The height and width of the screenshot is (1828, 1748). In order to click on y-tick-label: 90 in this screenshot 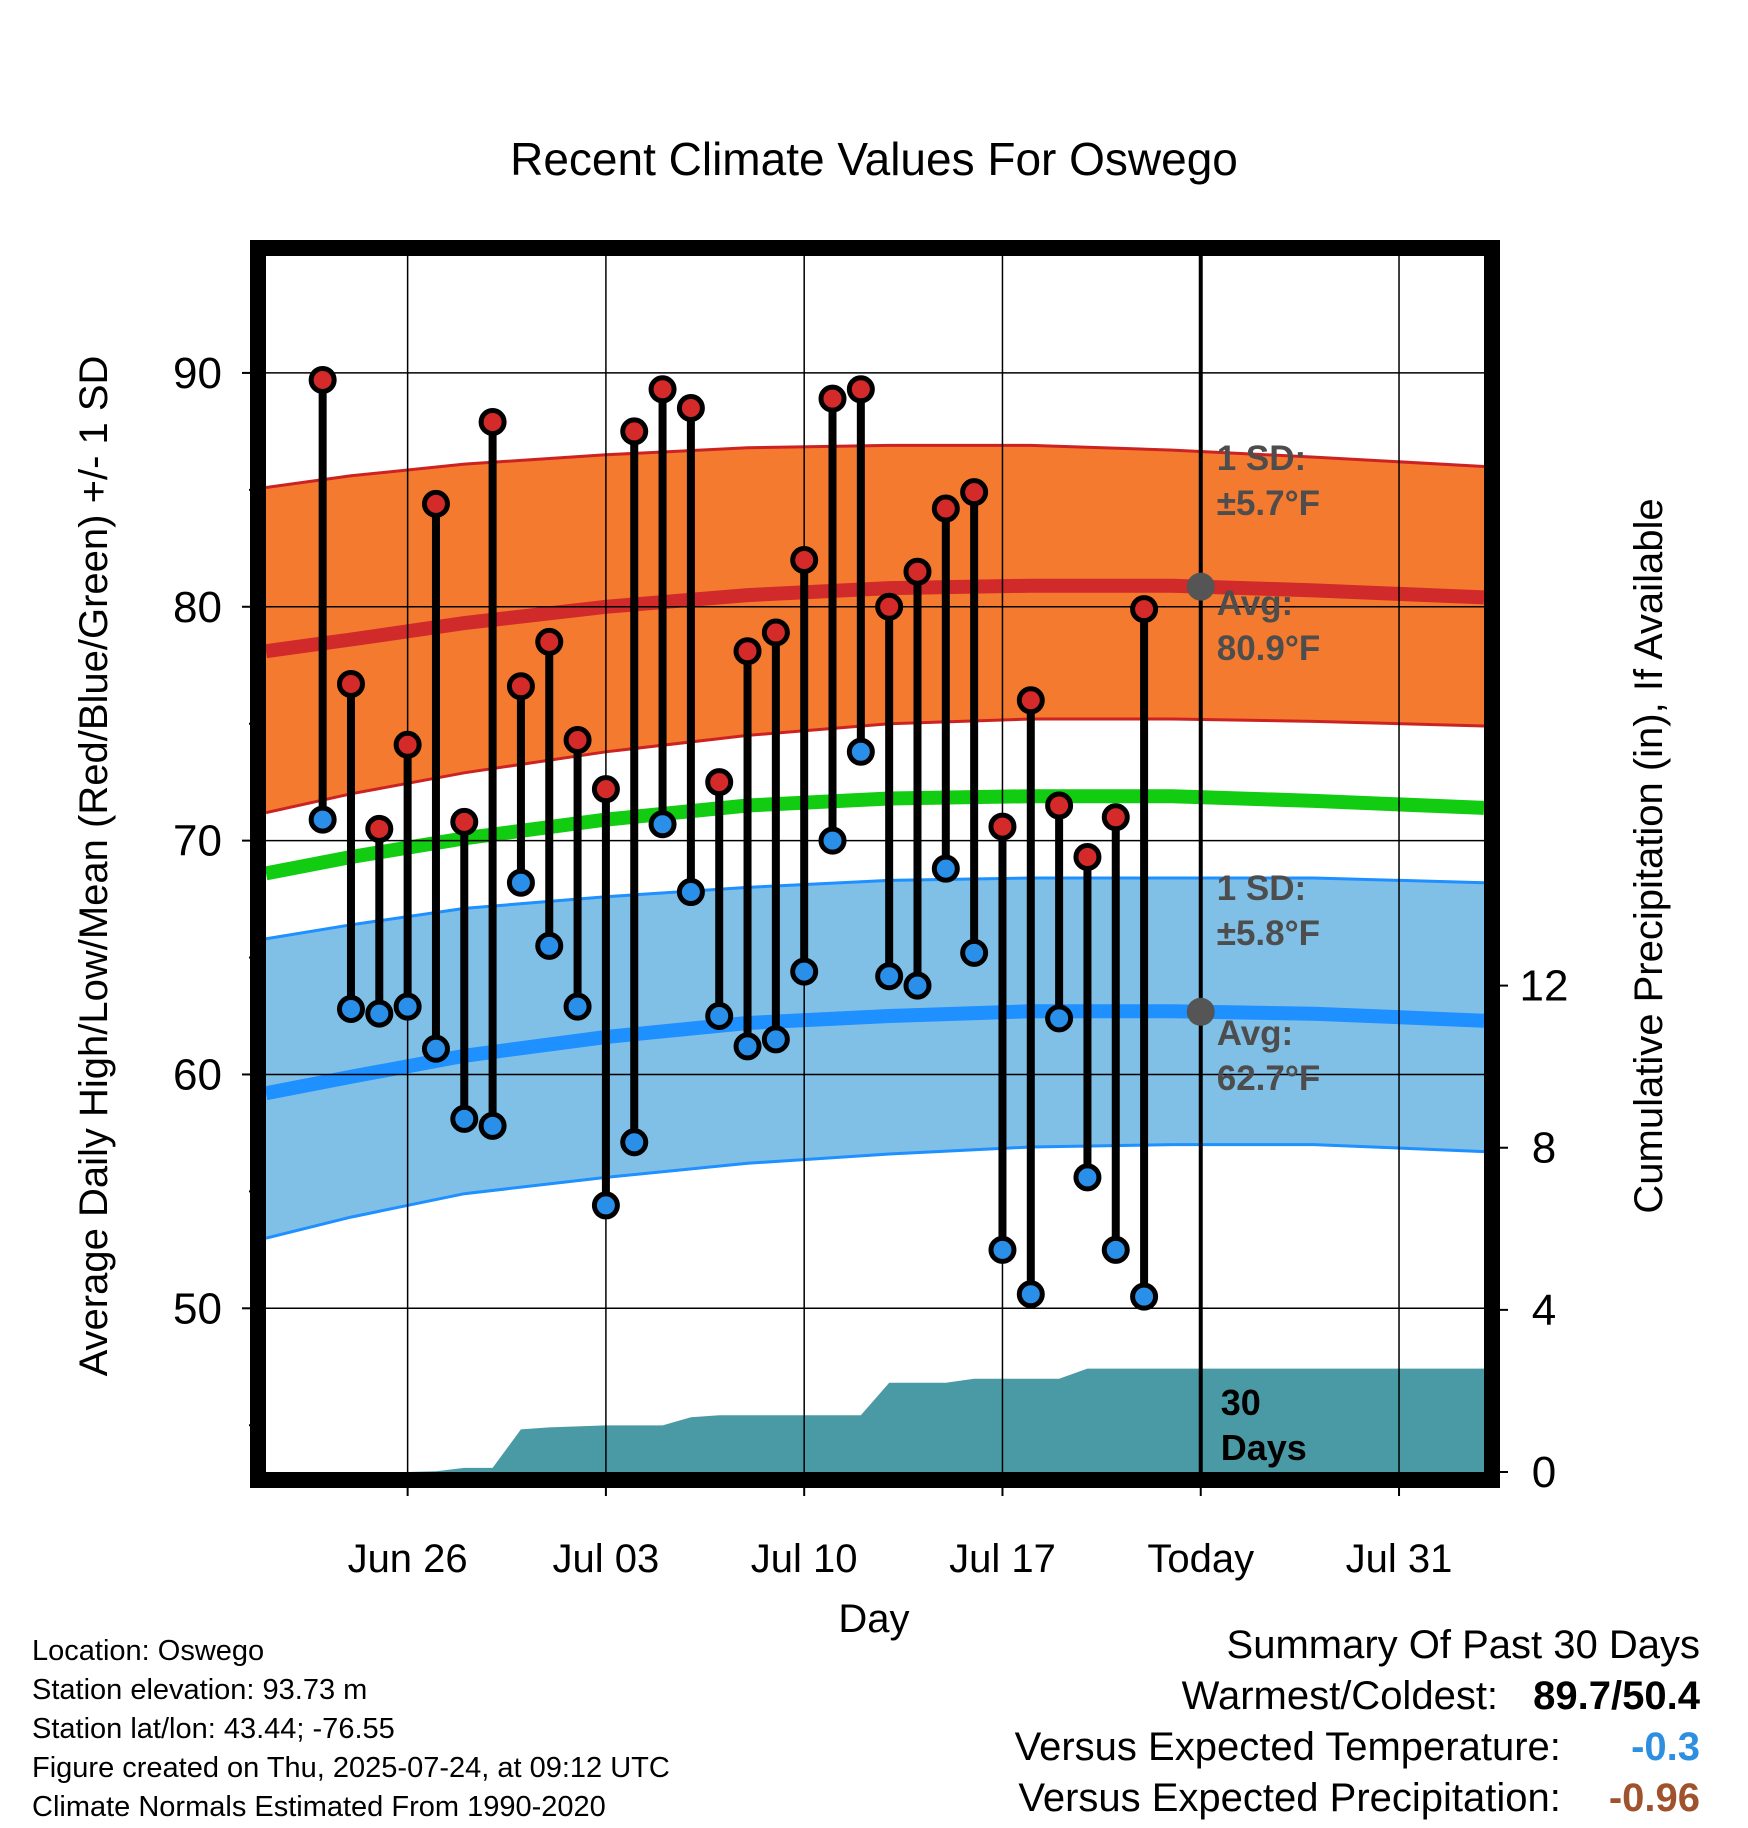, I will do `click(197, 373)`.